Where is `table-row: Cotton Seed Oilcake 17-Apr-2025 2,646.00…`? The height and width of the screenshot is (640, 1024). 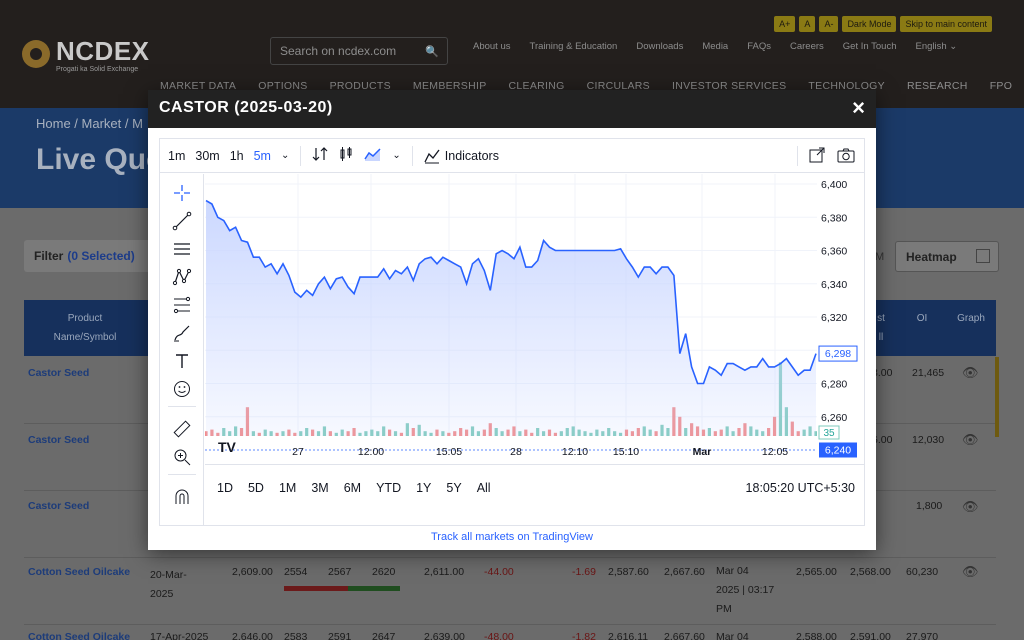 table-row: Cotton Seed Oilcake 17-Apr-2025 2,646.00… is located at coordinates (510, 632).